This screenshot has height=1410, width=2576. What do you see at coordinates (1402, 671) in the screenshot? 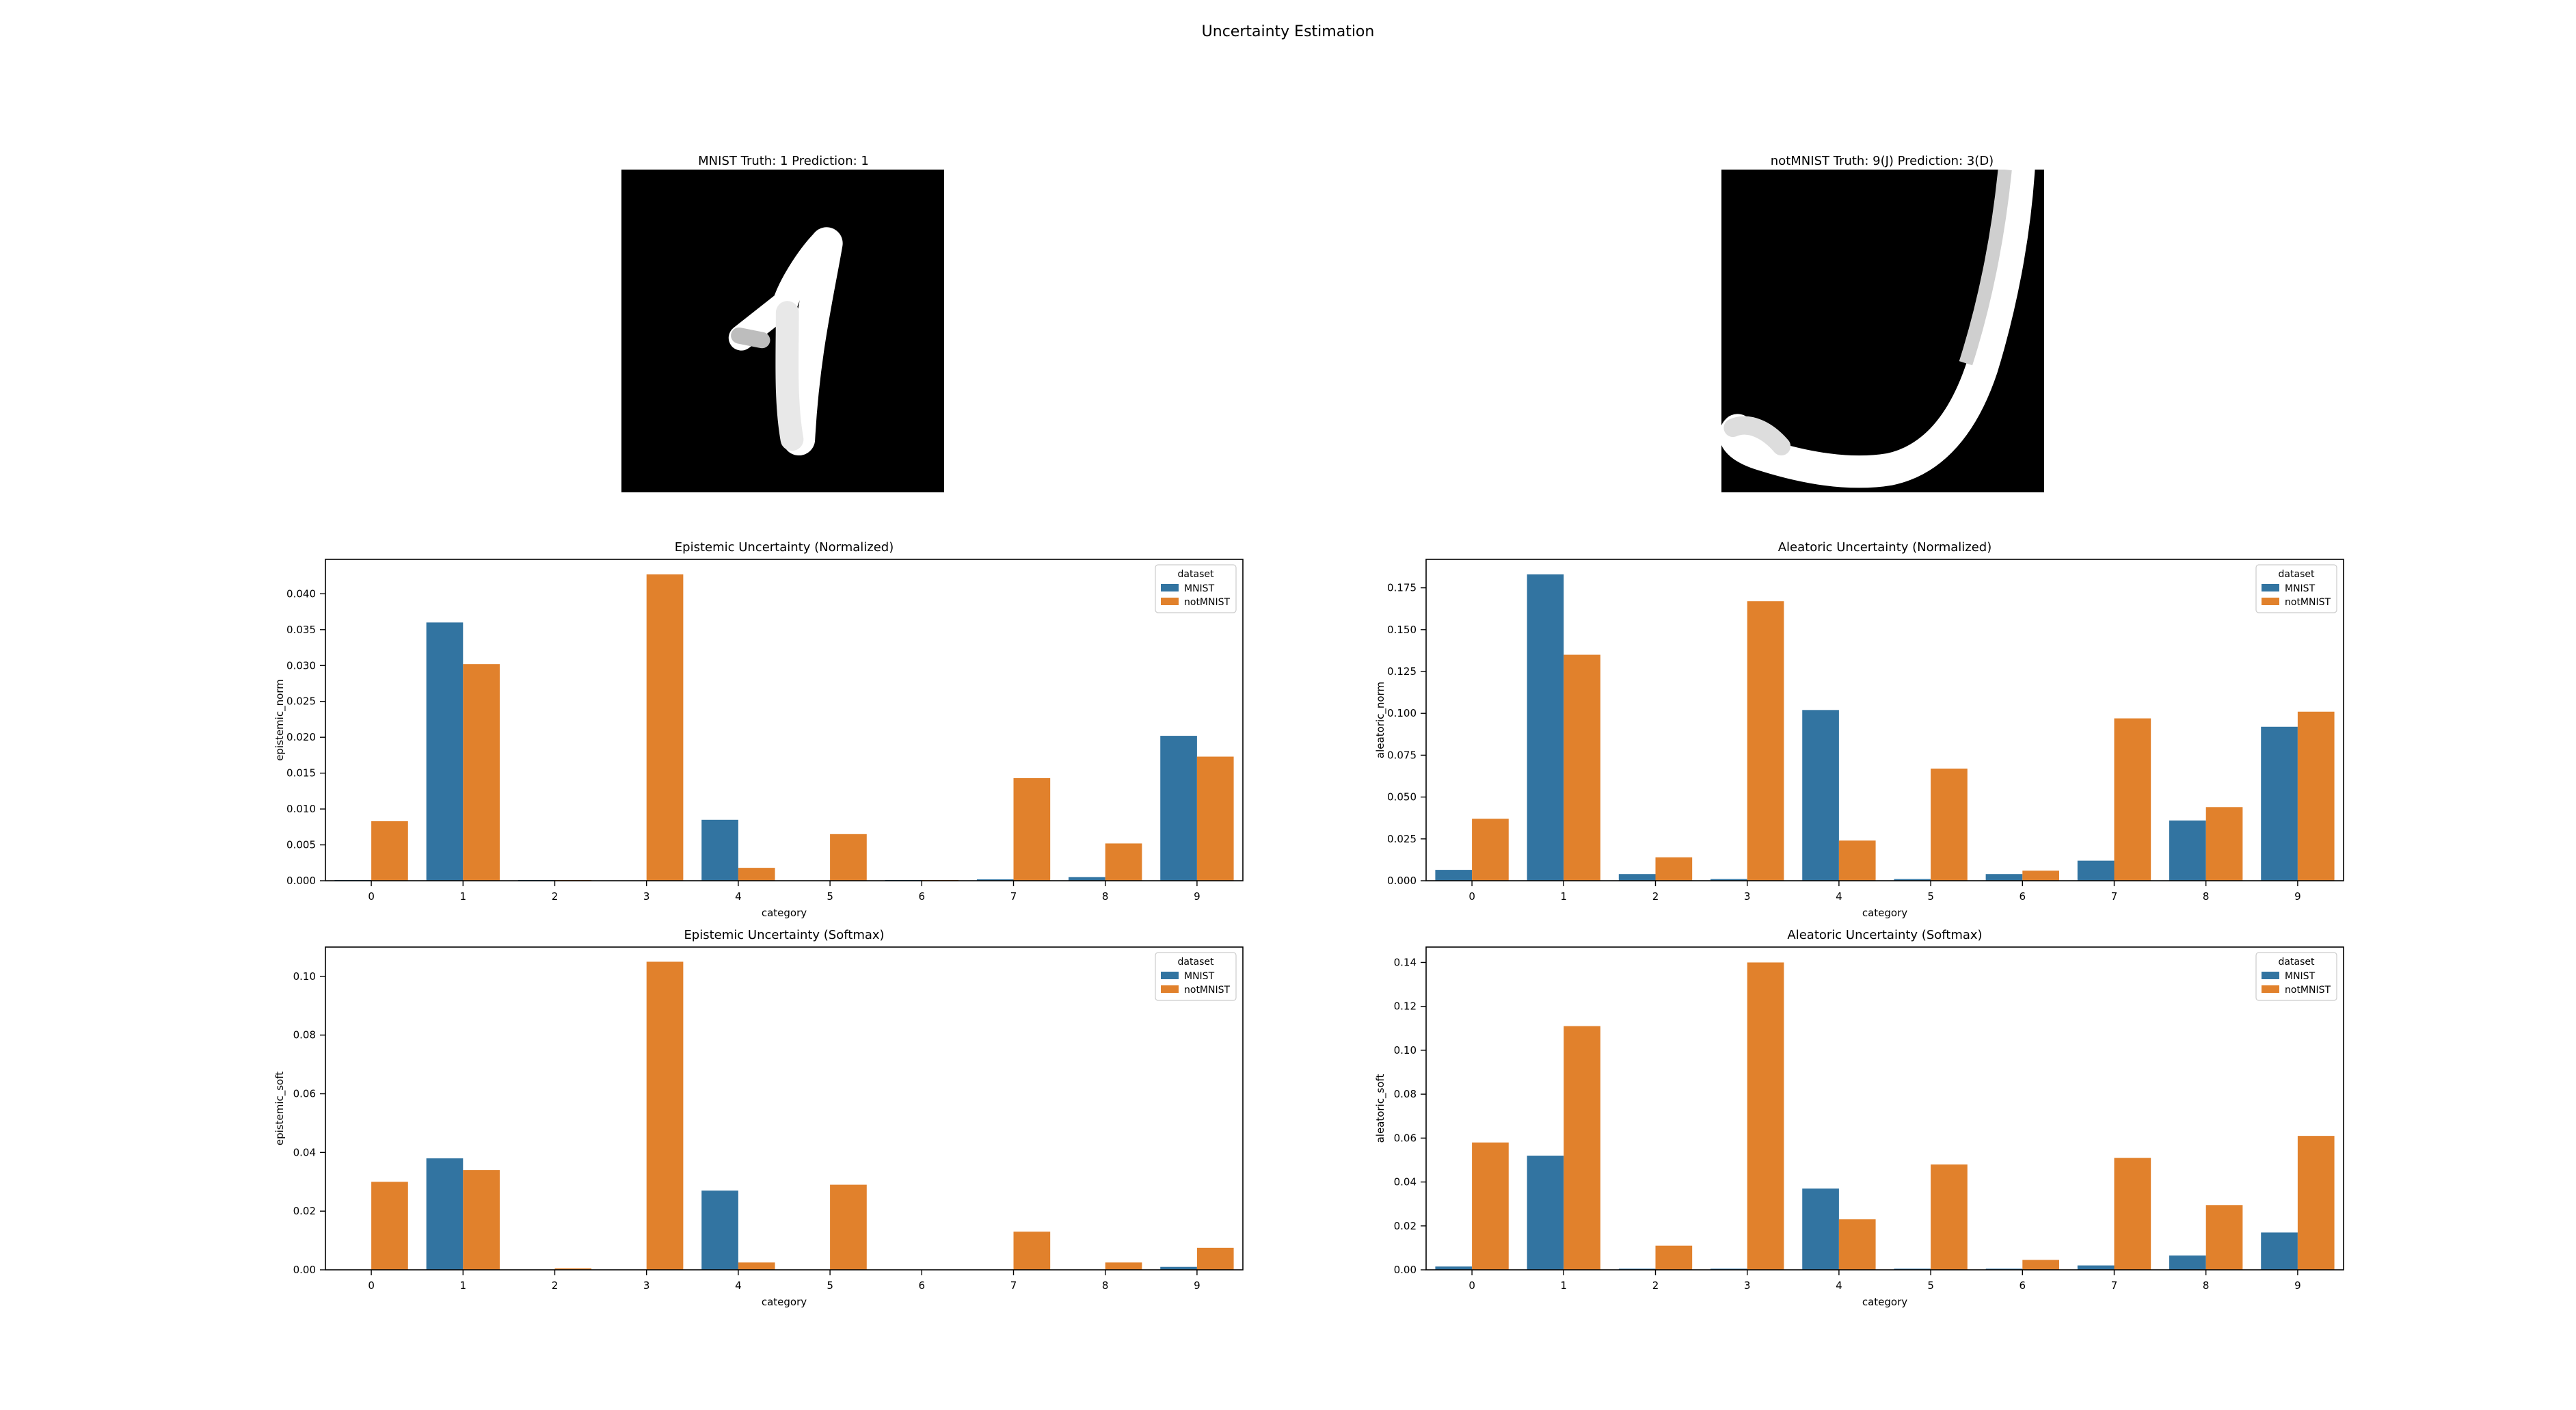
I see `y-tick-label: 0.125` at bounding box center [1402, 671].